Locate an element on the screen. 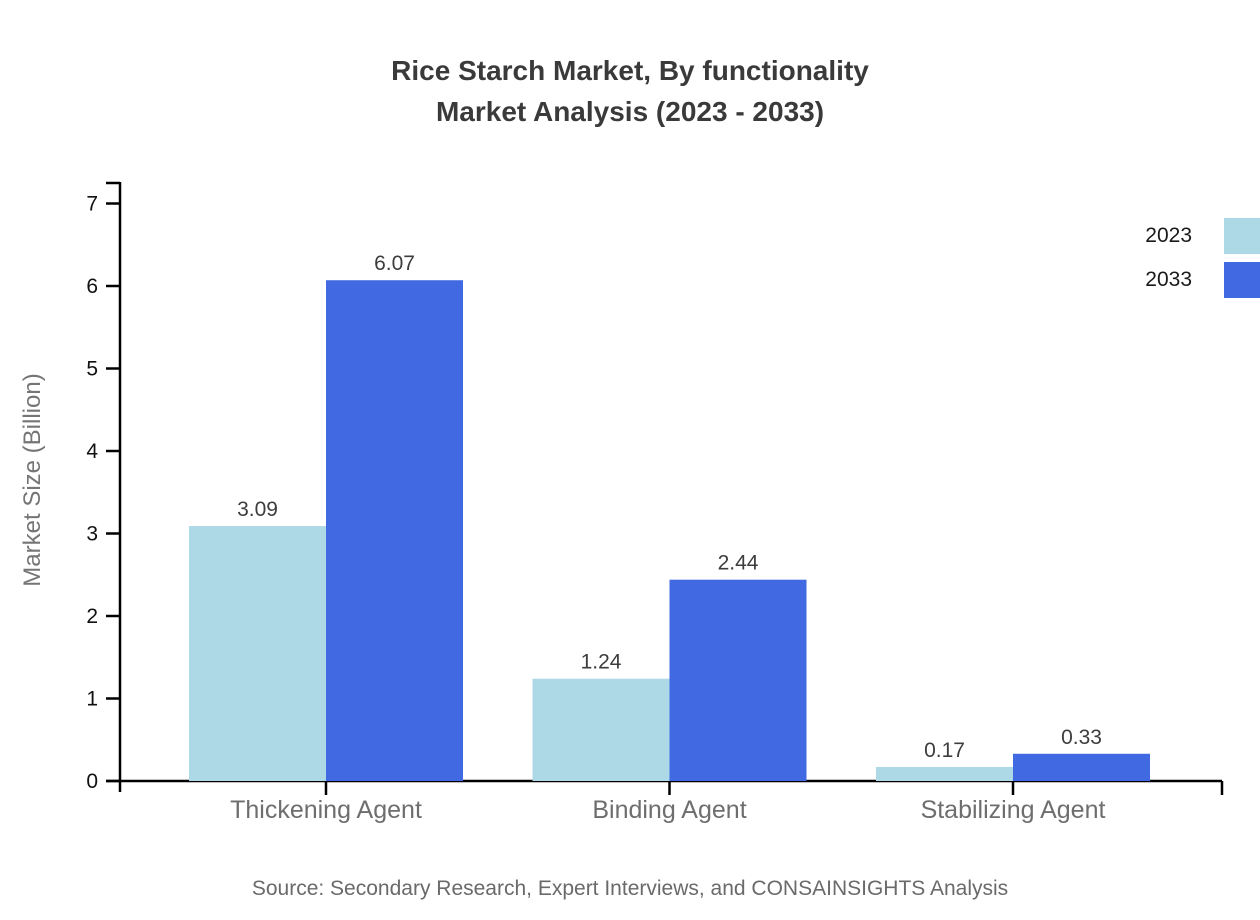  chart-title-line1: Rice Starch Market, By functionality is located at coordinates (630, 70).